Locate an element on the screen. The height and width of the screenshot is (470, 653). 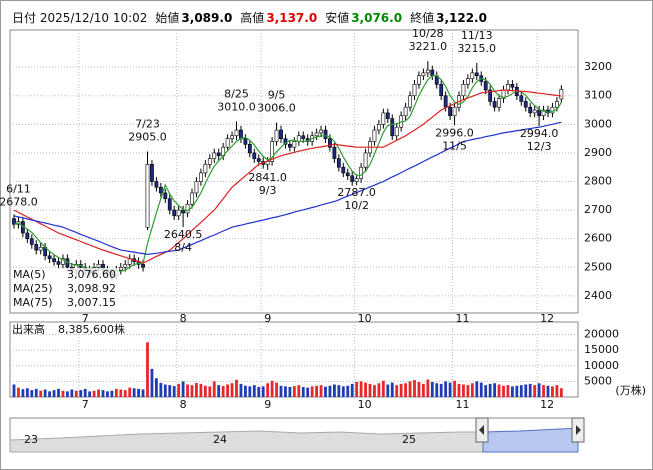
x-tick-label: 7 is located at coordinates (85, 318).